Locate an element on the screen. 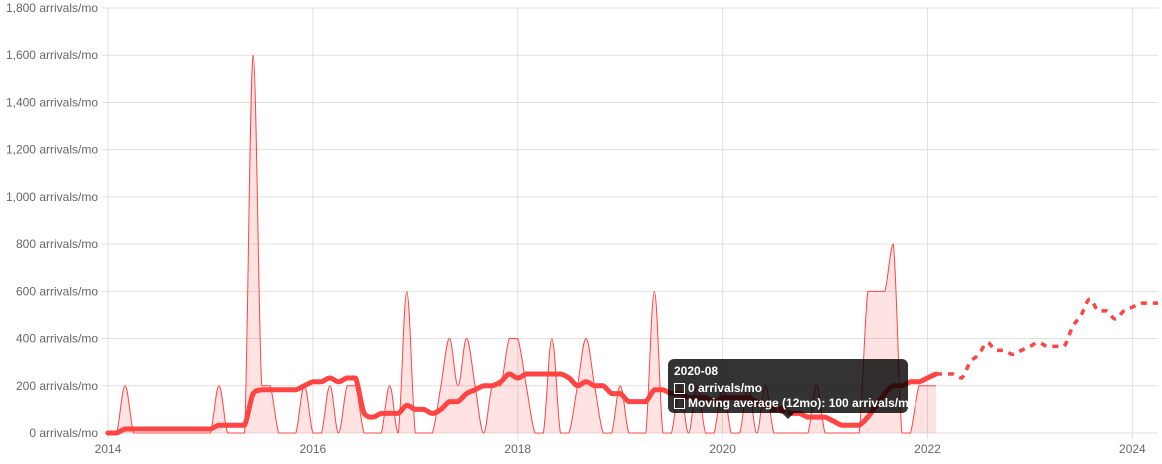 Image resolution: width=1162 pixels, height=464 pixels. y-tick-label: 1,600 arrivals/mo is located at coordinates (52, 55).